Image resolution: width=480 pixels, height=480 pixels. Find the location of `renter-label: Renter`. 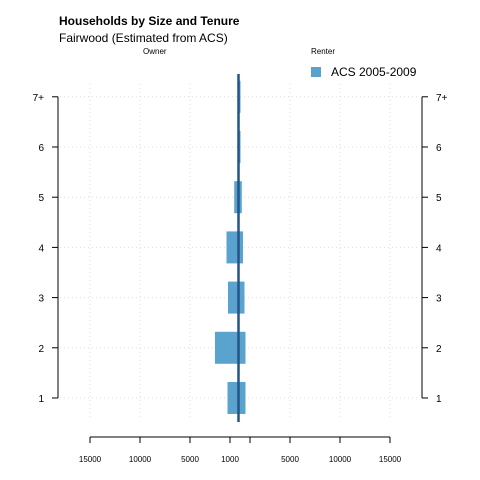

renter-label: Renter is located at coordinates (323, 51).